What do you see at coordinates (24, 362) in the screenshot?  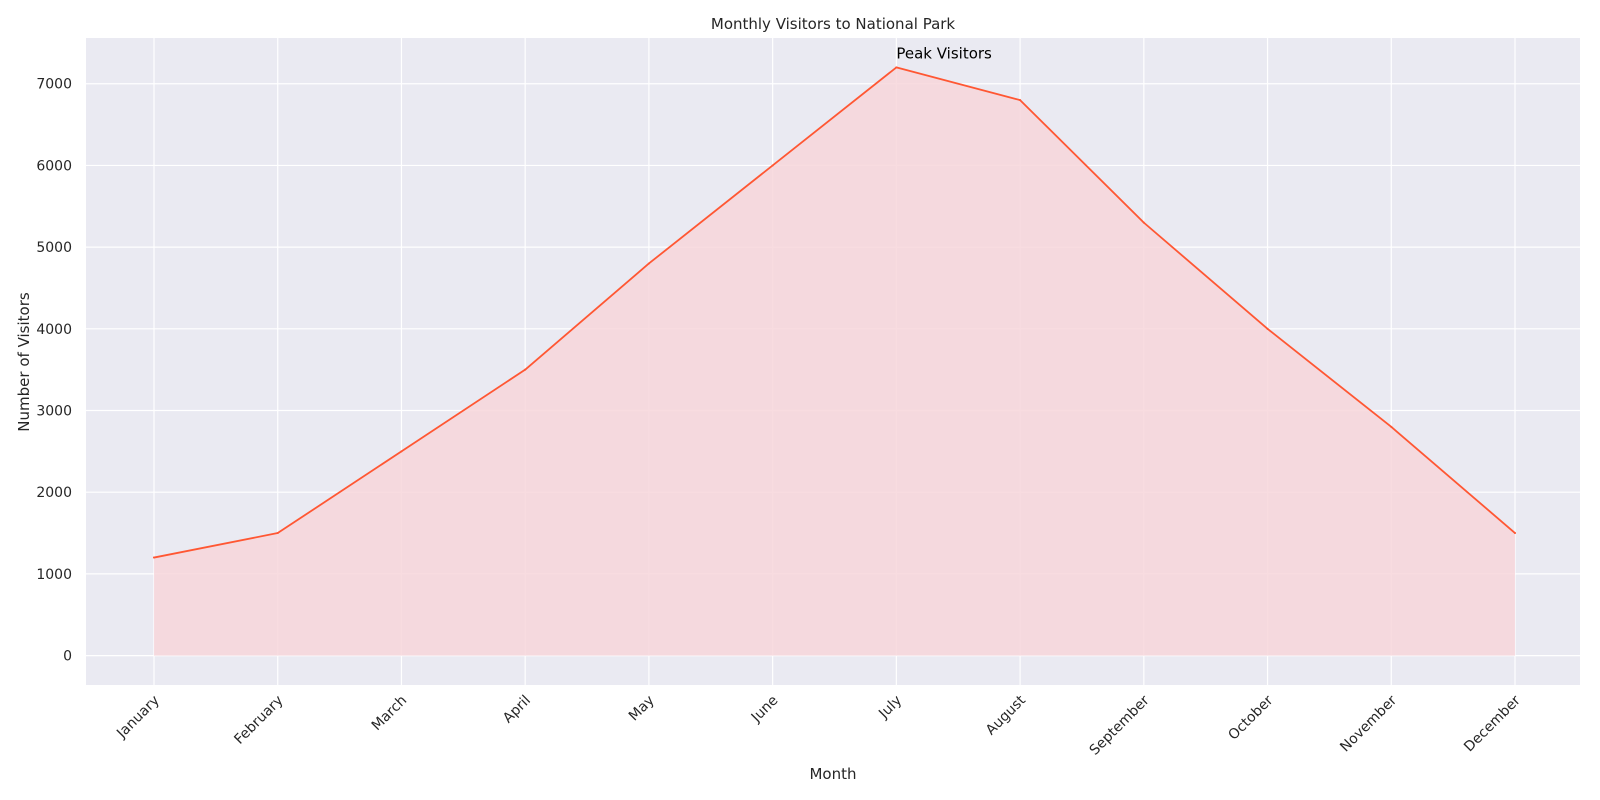 I see `y-axis-label: Number of Visitors` at bounding box center [24, 362].